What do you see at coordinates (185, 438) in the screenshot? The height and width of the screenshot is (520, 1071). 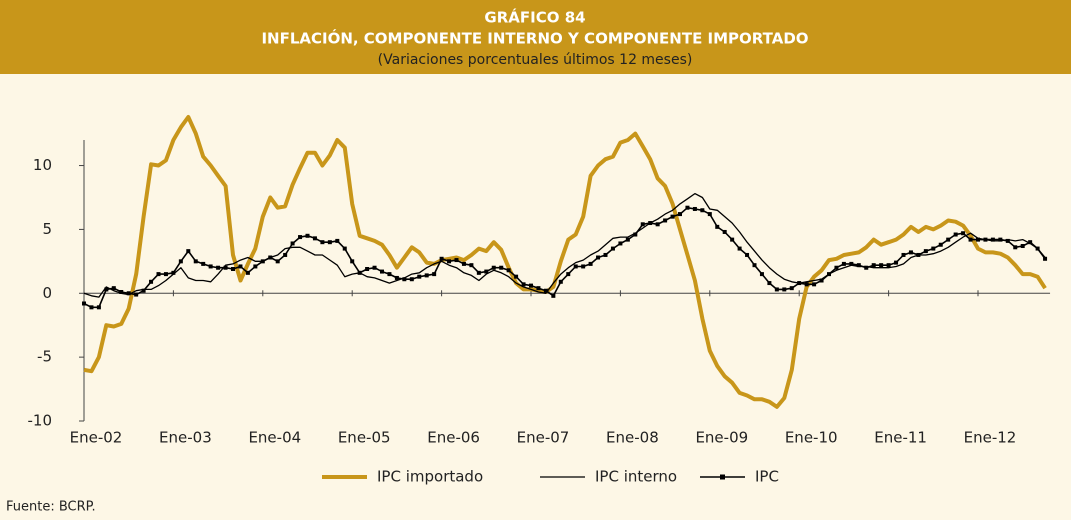 I see `x-tick-label: Ene-03` at bounding box center [185, 438].